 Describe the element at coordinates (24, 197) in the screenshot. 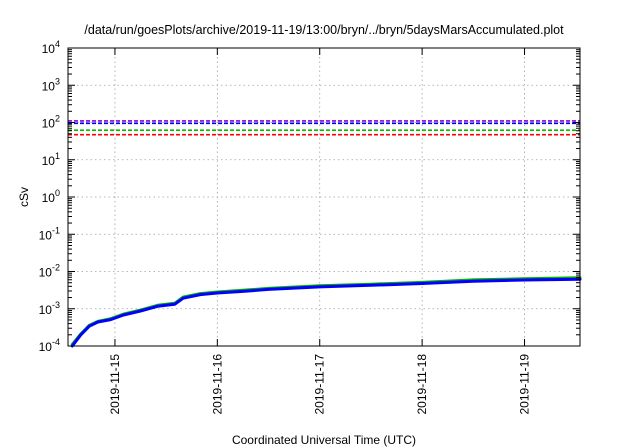

I see `y-axis-label: cSv` at that location.